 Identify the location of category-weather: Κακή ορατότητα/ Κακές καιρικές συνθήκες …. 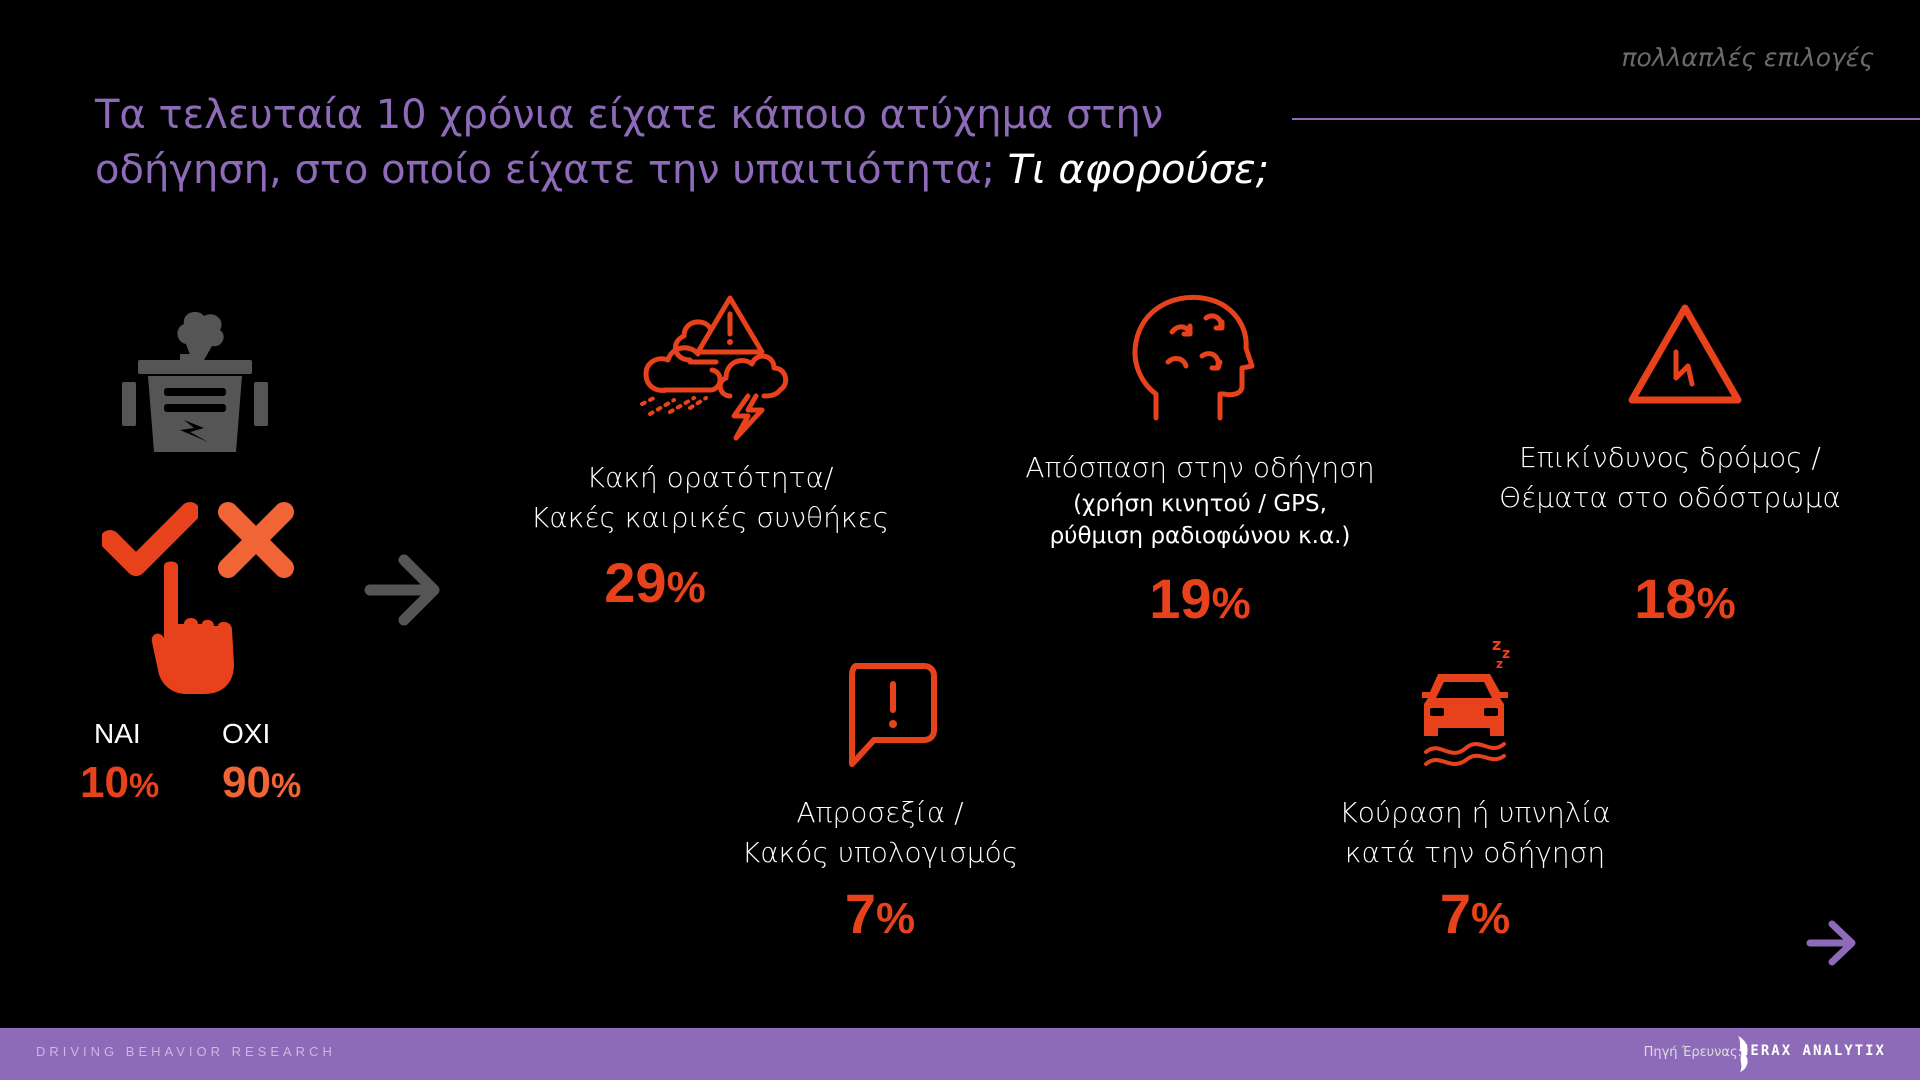
(710, 538).